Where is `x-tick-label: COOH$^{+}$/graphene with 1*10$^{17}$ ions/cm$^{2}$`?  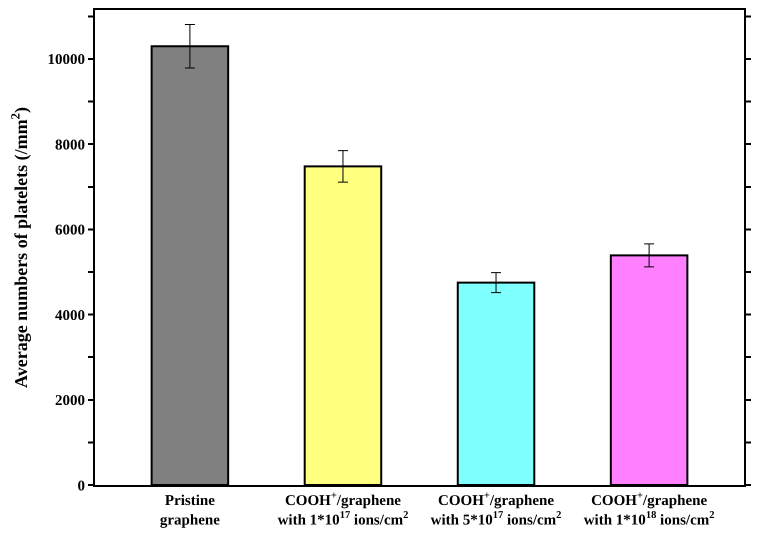 x-tick-label: COOH$^{+}$/graphene with 1*10$^{17}$ ions/cm$^{2}$ is located at coordinates (343, 509).